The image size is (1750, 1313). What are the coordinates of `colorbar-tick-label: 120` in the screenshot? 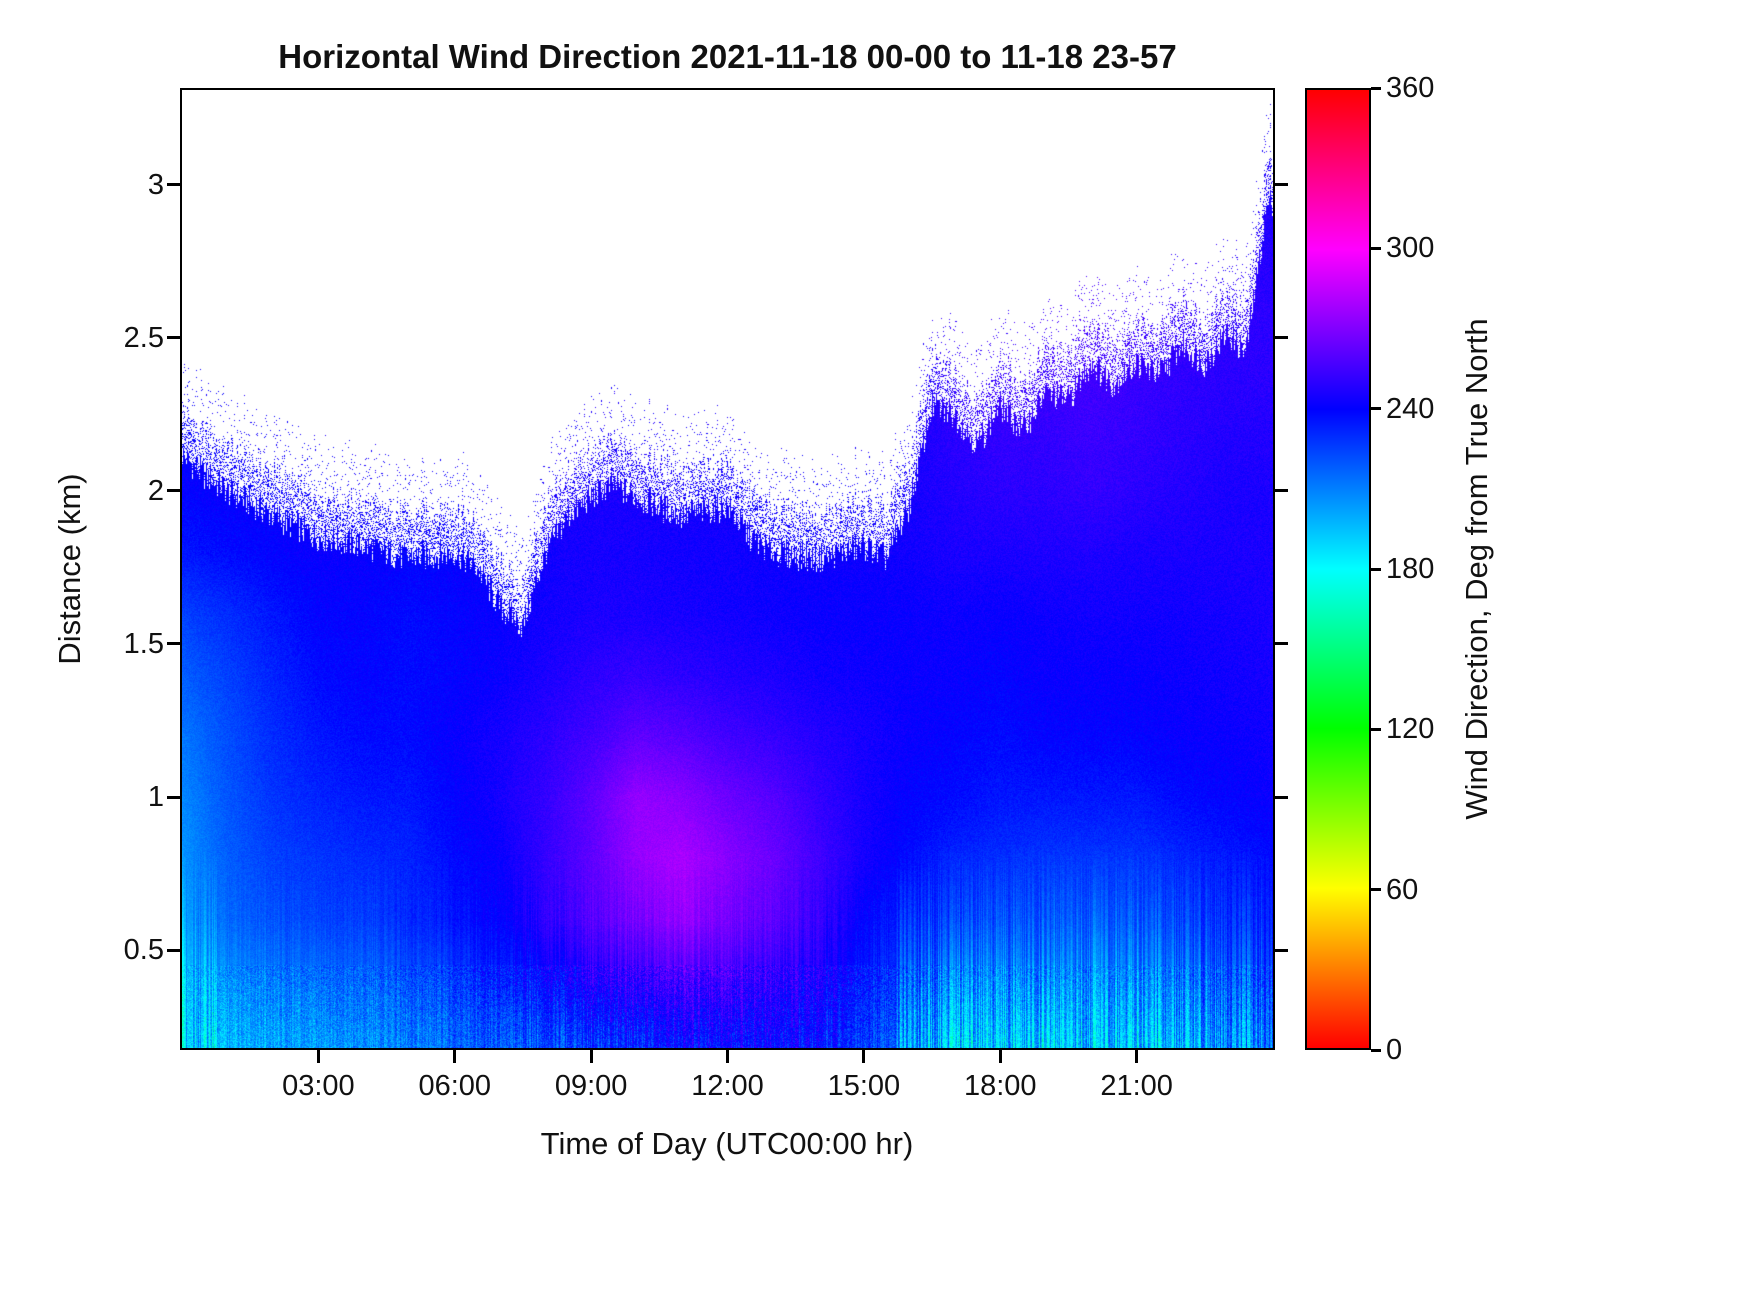 It's located at (1410, 729).